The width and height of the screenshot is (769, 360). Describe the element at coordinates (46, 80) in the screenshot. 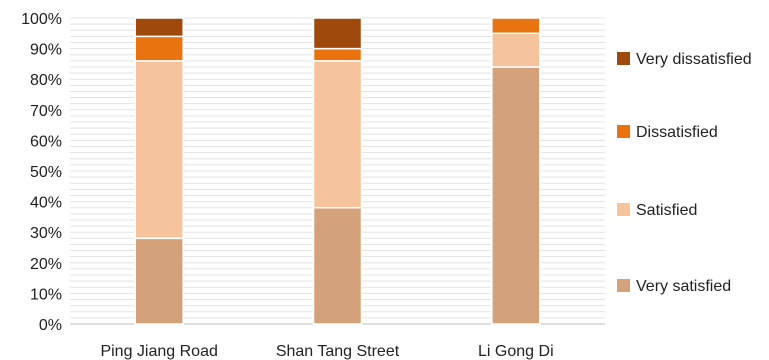

I see `y-tick-label: 80%` at that location.